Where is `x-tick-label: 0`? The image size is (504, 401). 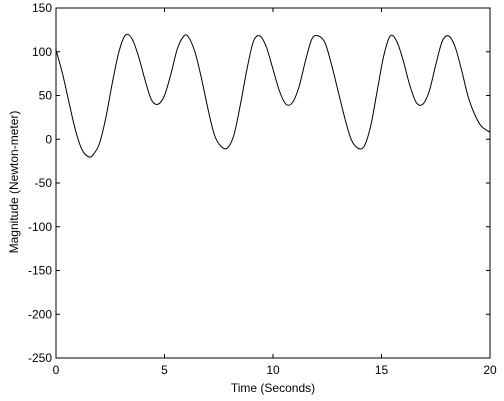 x-tick-label: 0 is located at coordinates (56, 370).